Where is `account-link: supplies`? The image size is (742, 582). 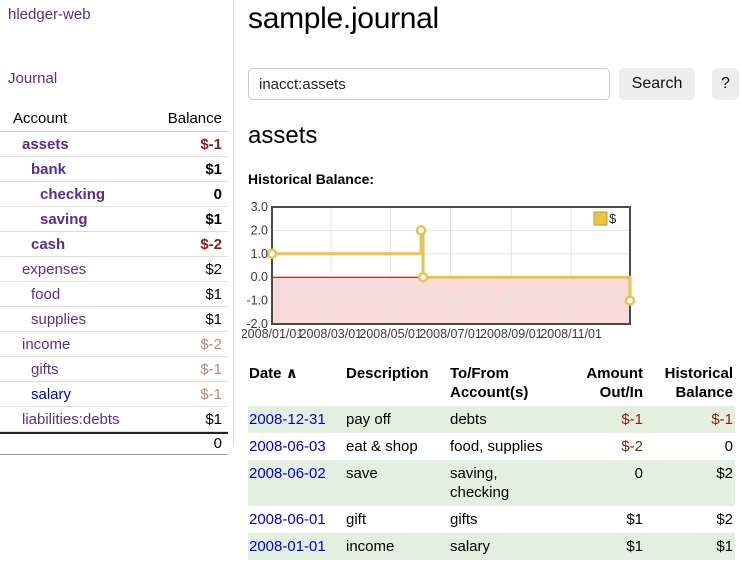
account-link: supplies is located at coordinates (59, 319).